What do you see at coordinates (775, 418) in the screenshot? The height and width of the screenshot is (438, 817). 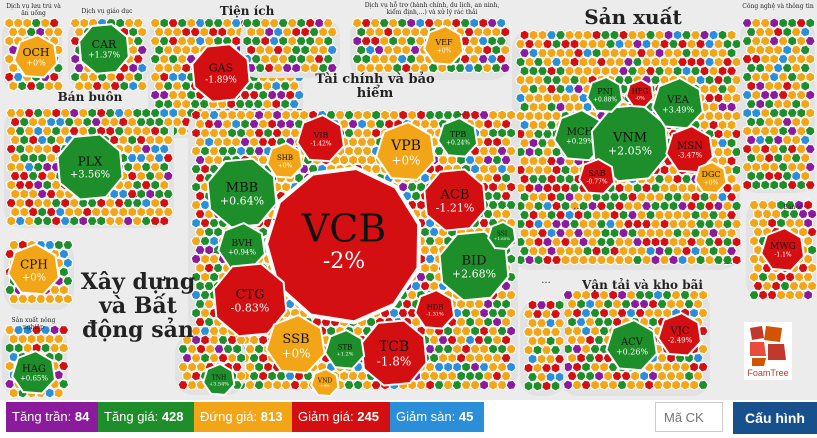 I see `config-button: Cấu hình` at bounding box center [775, 418].